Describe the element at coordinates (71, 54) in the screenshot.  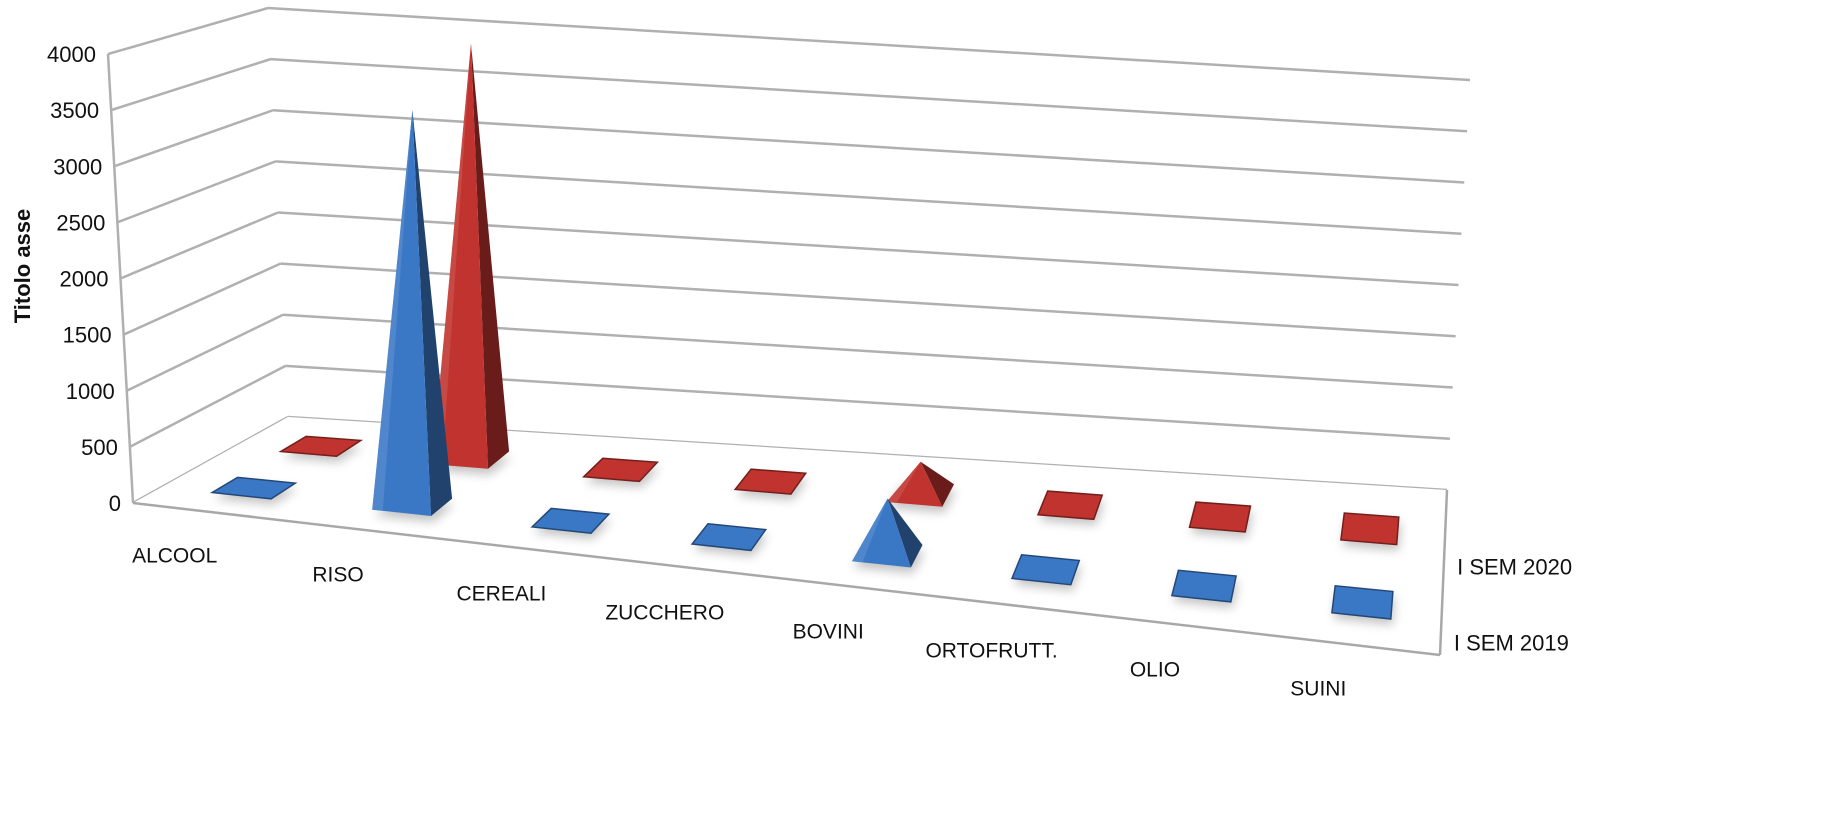
I see `y-tick-label: 4000` at that location.